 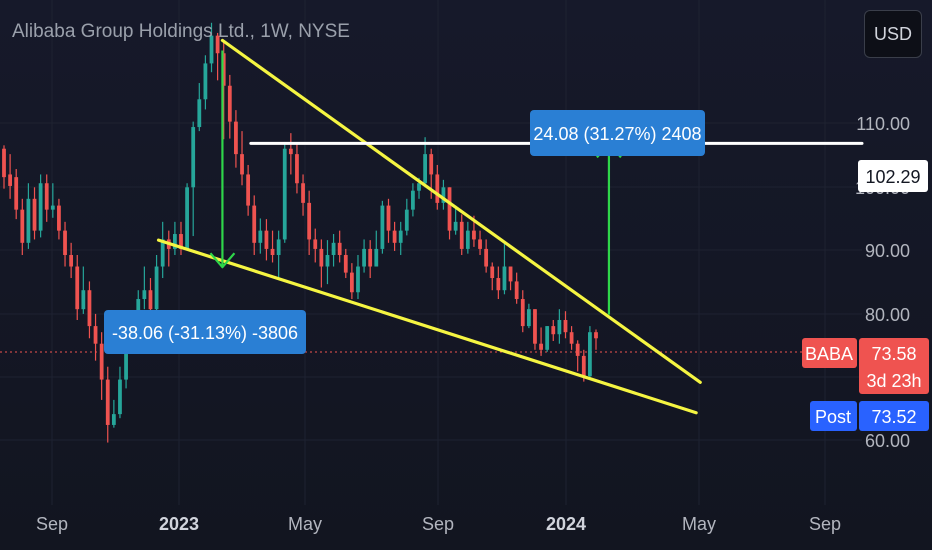 I want to click on post-label: Post, so click(x=833, y=417).